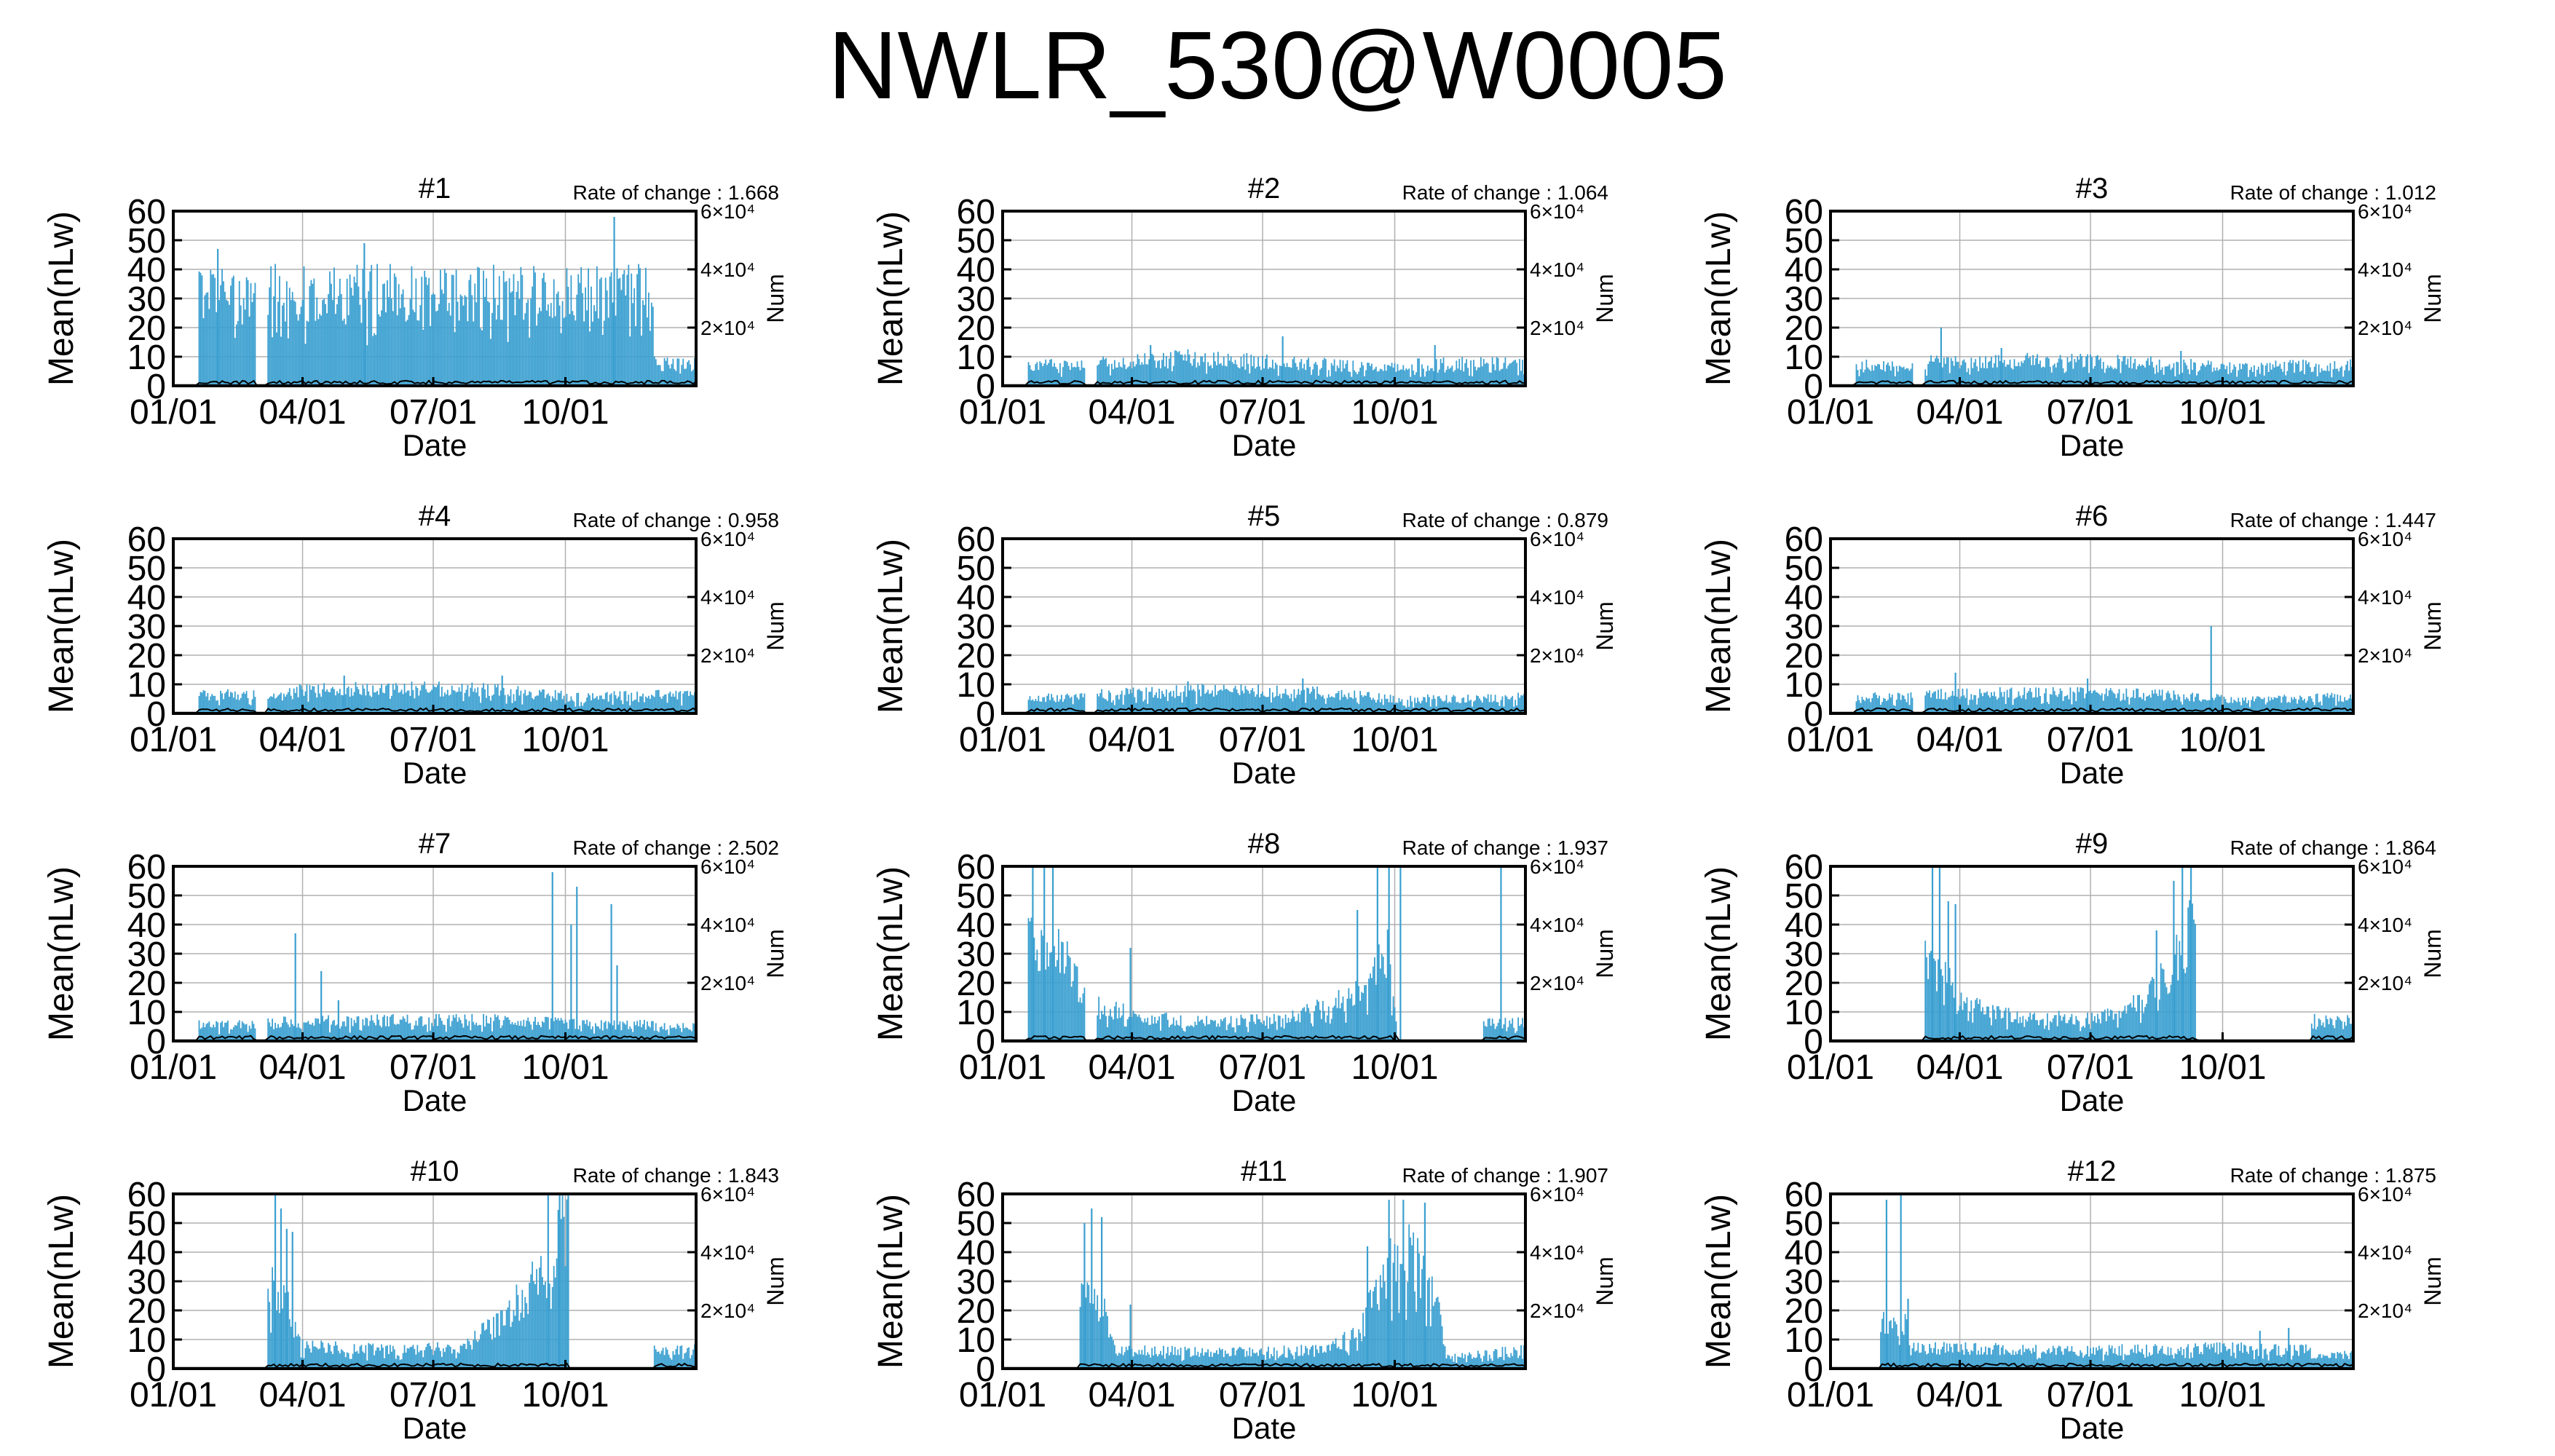  What do you see at coordinates (2092, 844) in the screenshot?
I see `subplot-title: #9` at bounding box center [2092, 844].